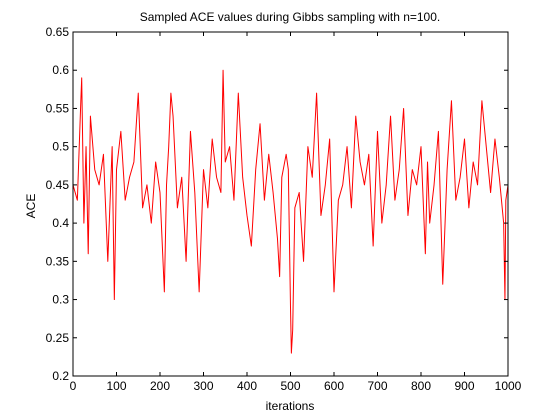  Describe the element at coordinates (60, 376) in the screenshot. I see `y-tick-label: 0.2` at that location.